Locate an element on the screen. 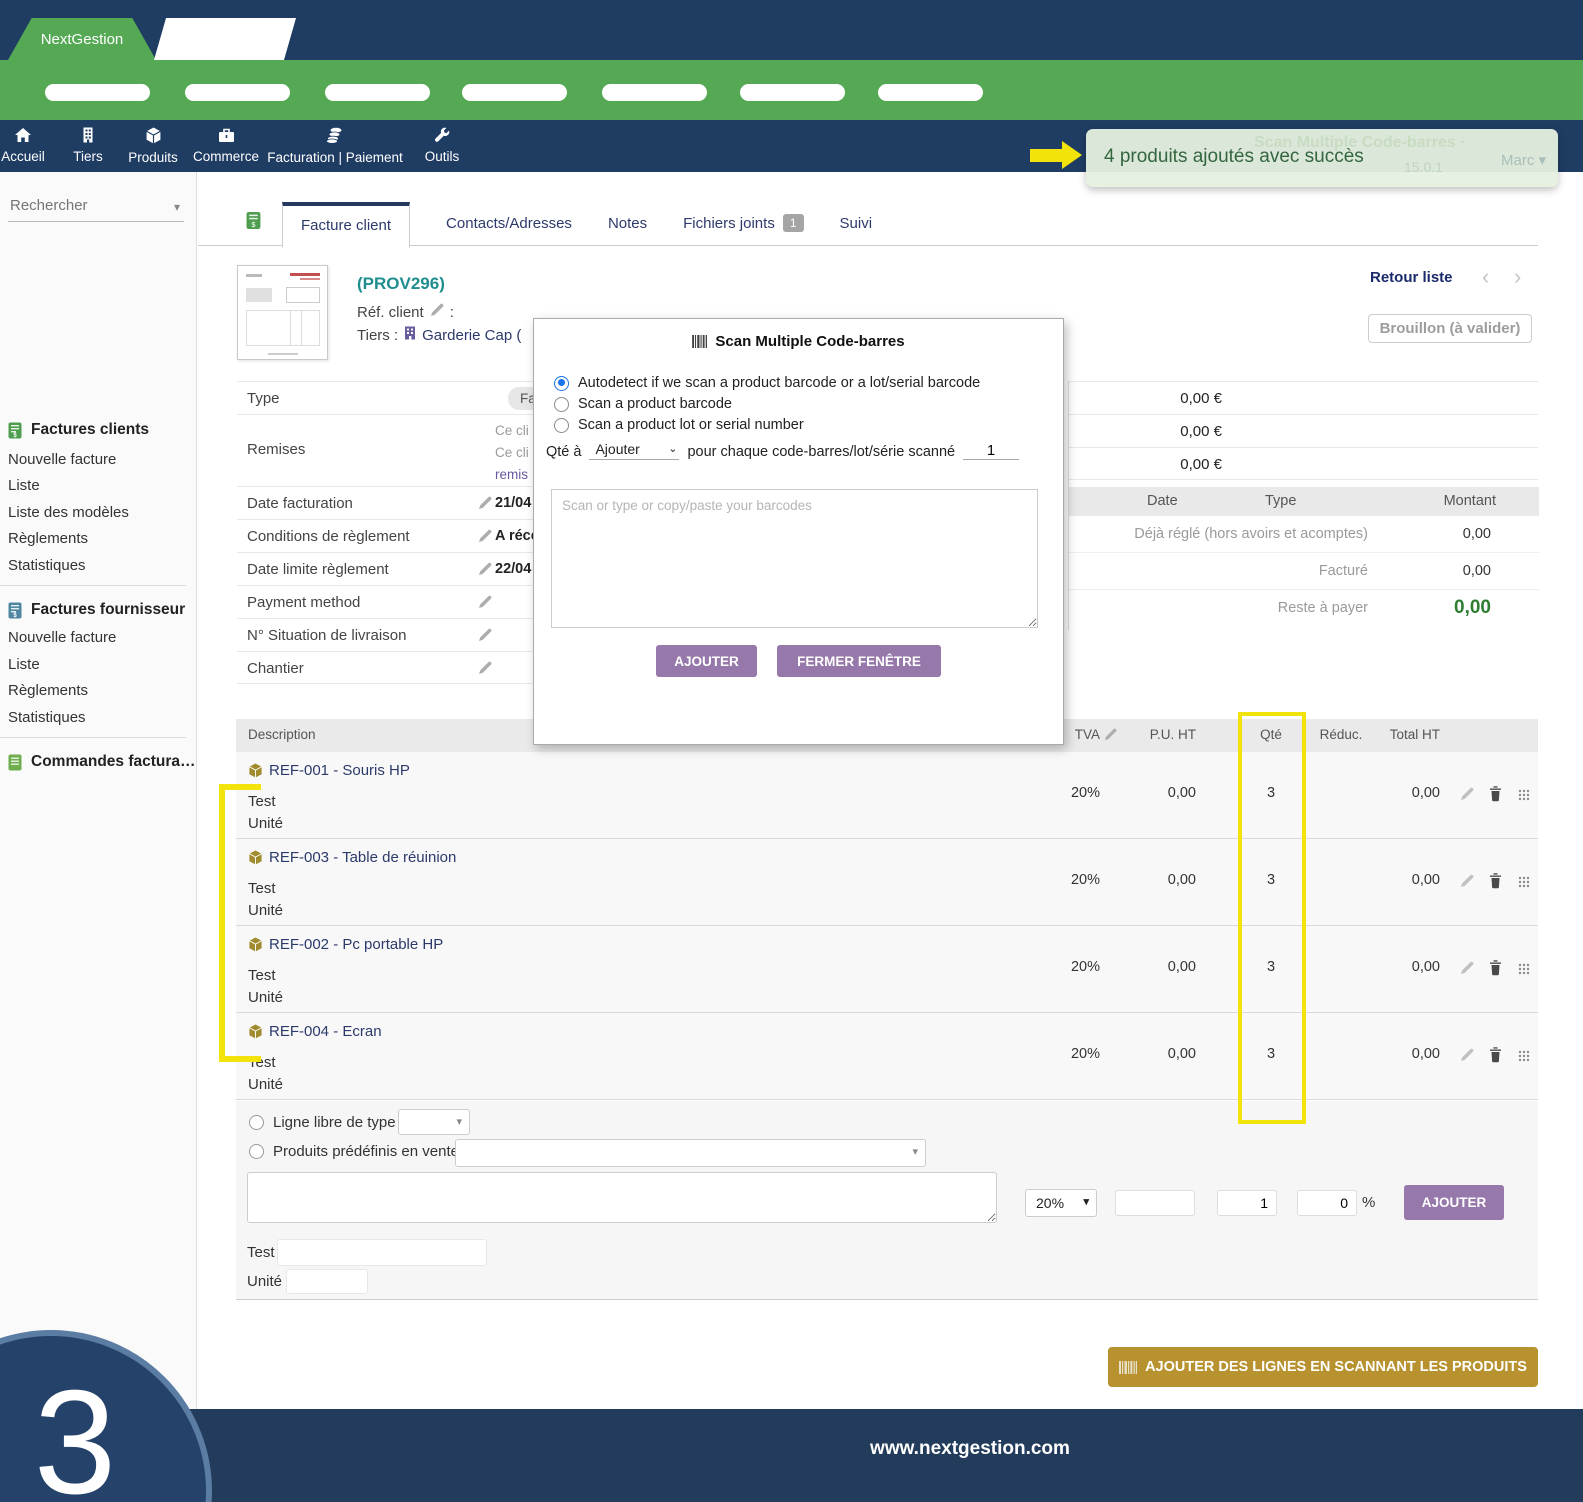  barcode-textarea is located at coordinates (794, 558).